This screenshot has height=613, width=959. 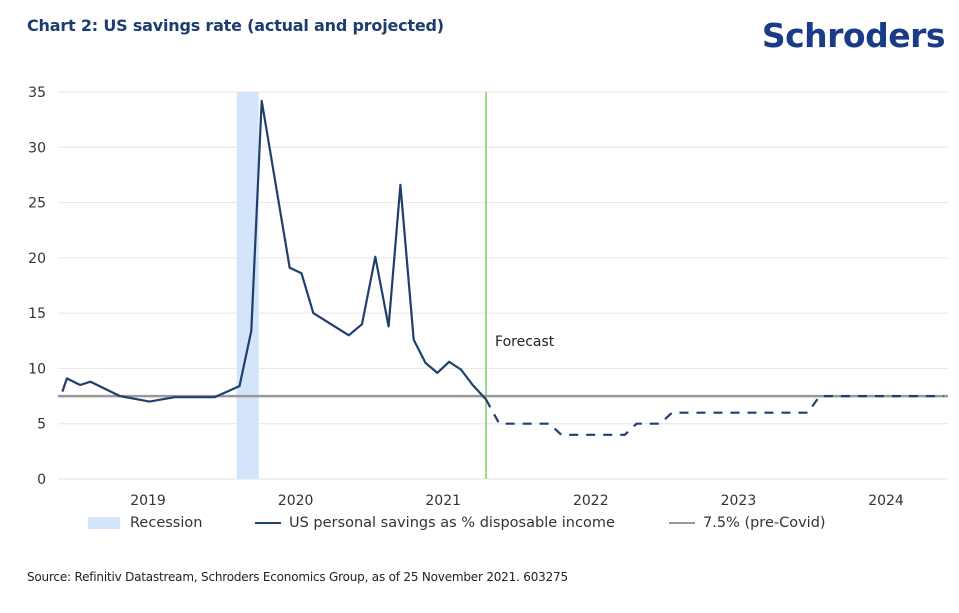 I want to click on y-axis-ticks: 0 5 10 15 20 25 30 35, so click(x=37, y=286).